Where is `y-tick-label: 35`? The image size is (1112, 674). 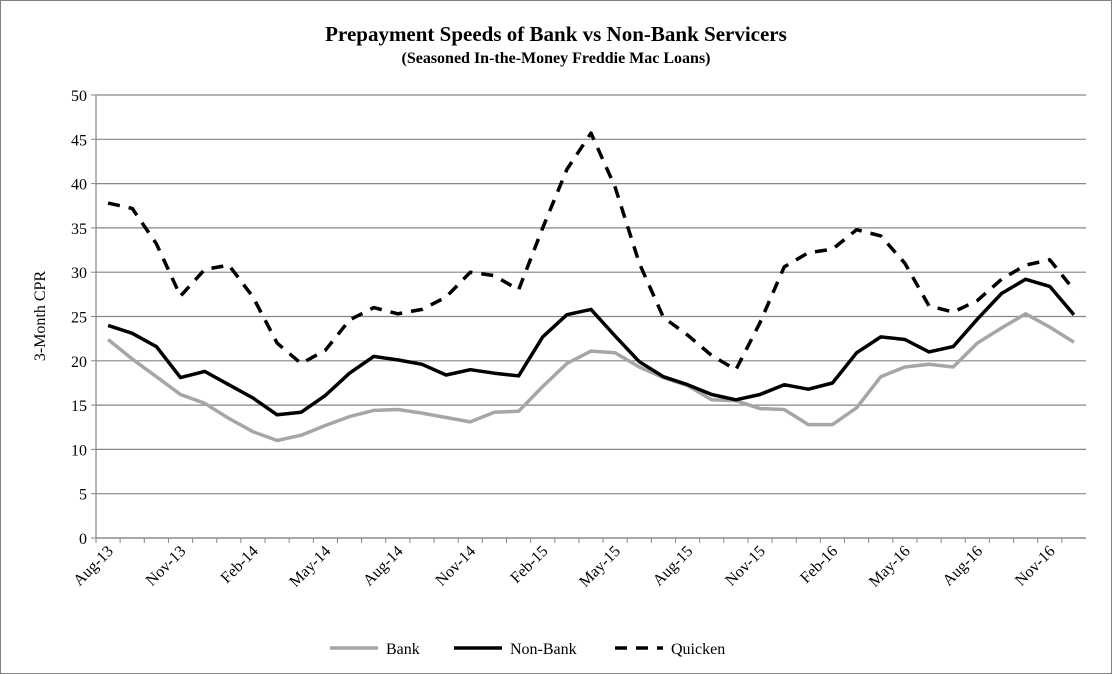 y-tick-label: 35 is located at coordinates (79, 229).